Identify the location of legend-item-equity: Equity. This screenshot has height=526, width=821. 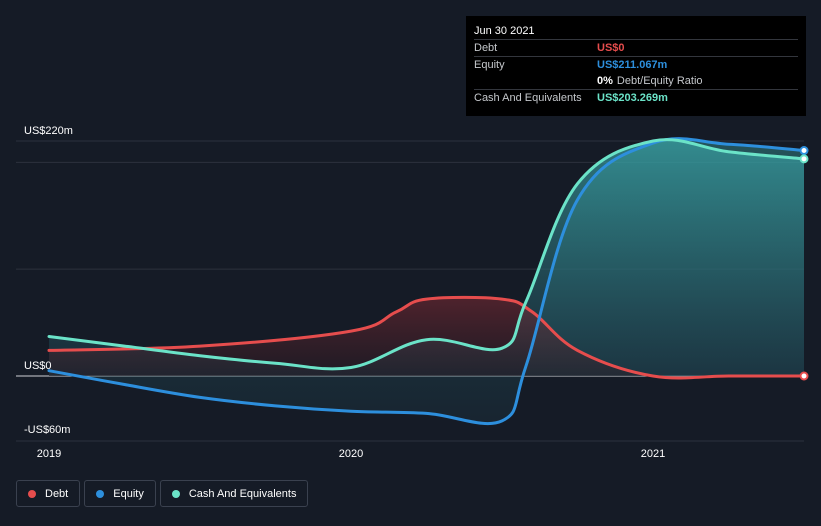
(120, 493).